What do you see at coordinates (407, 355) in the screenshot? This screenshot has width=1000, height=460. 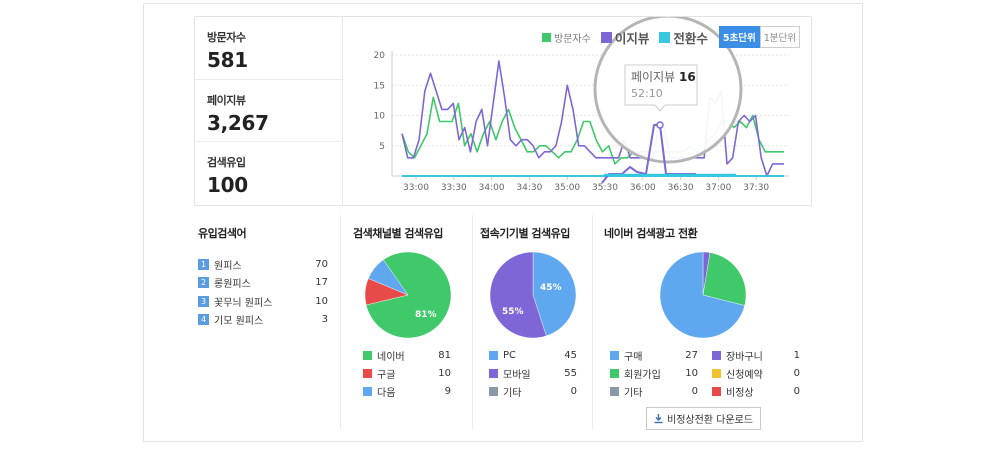 I see `pie-legend-row: 네이버 81` at bounding box center [407, 355].